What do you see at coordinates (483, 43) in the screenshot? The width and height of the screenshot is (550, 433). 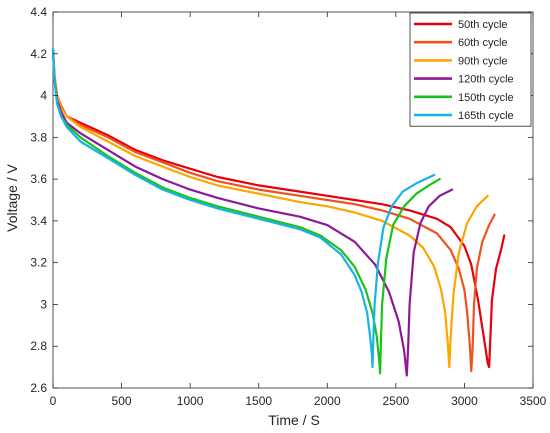 I see `legend-label-1: 60th cycle` at bounding box center [483, 43].